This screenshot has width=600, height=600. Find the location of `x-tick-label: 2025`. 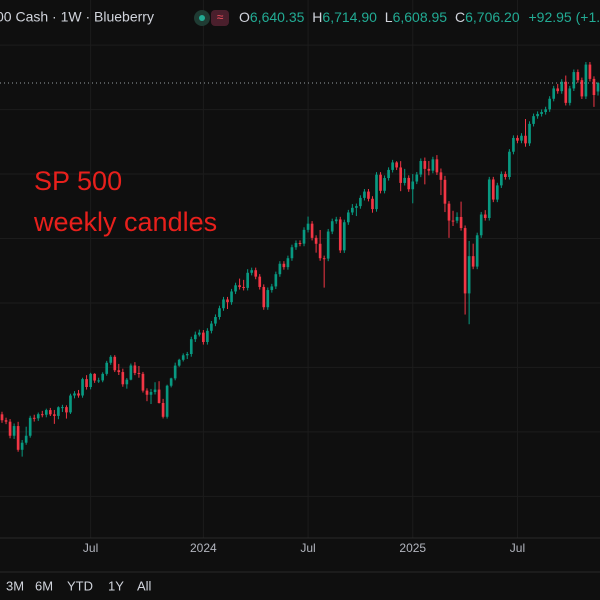

x-tick-label: 2025 is located at coordinates (412, 548).